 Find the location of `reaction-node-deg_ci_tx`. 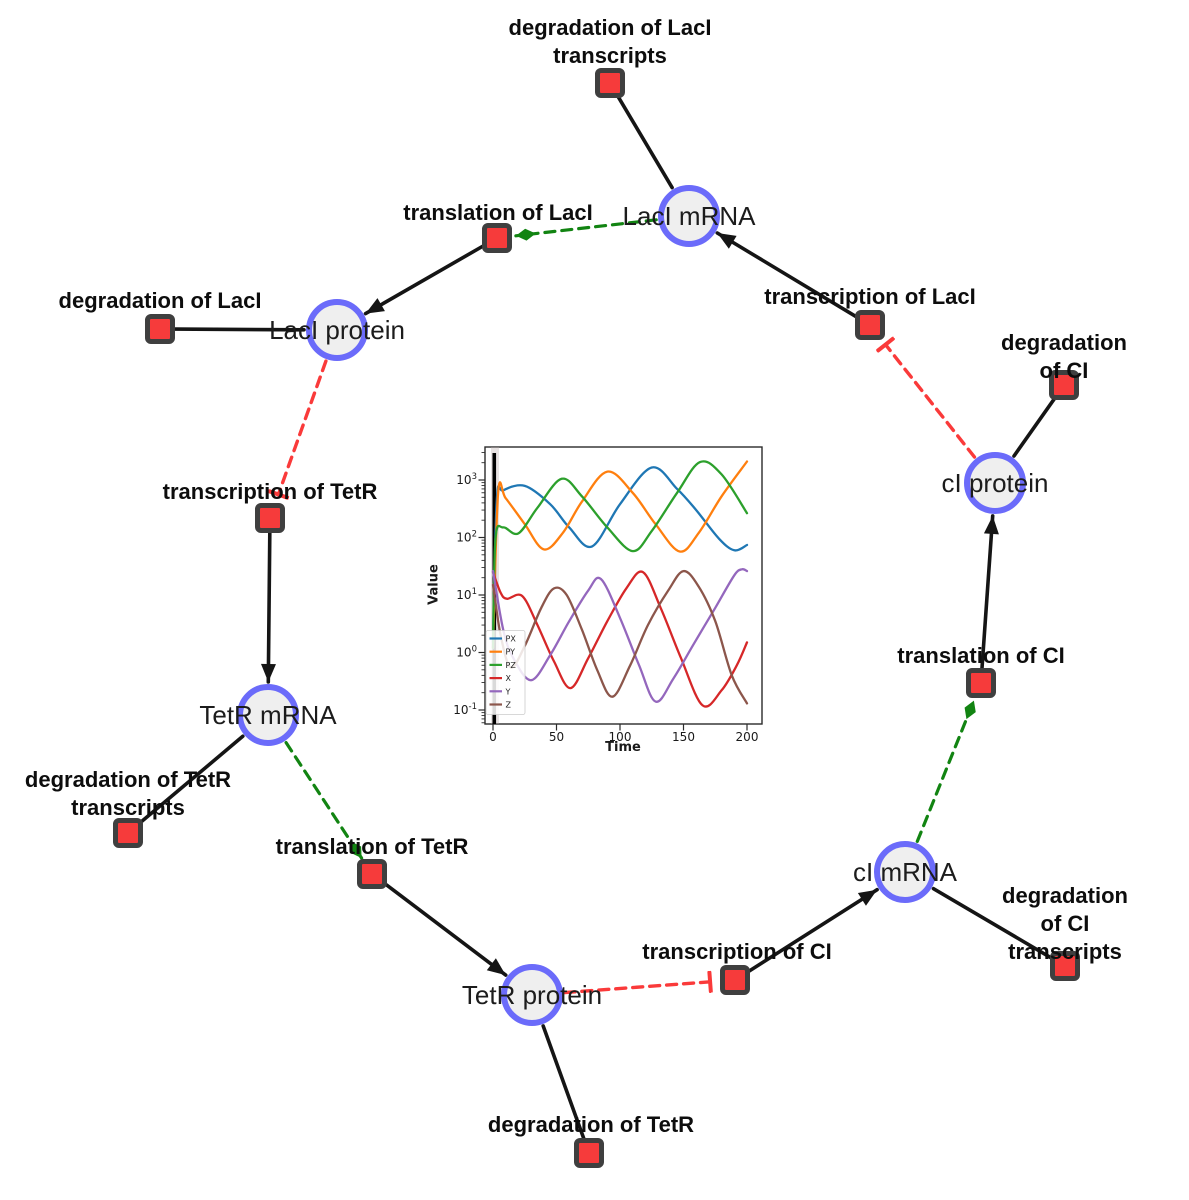

reaction-node-deg_ci_tx is located at coordinates (1065, 966).